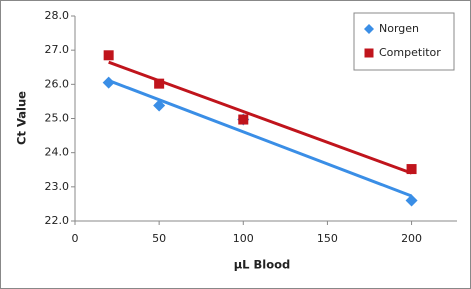 The width and height of the screenshot is (471, 289). I want to click on x-tick-label: 150, so click(327, 238).